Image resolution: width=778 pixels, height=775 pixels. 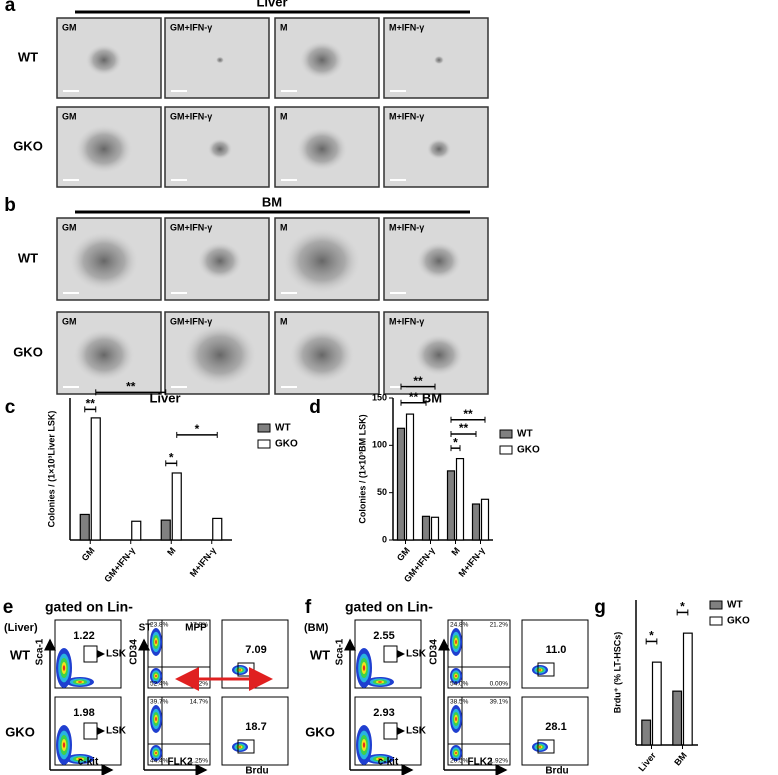 I want to click on axis-label: Sca-1, so click(x=340, y=651).